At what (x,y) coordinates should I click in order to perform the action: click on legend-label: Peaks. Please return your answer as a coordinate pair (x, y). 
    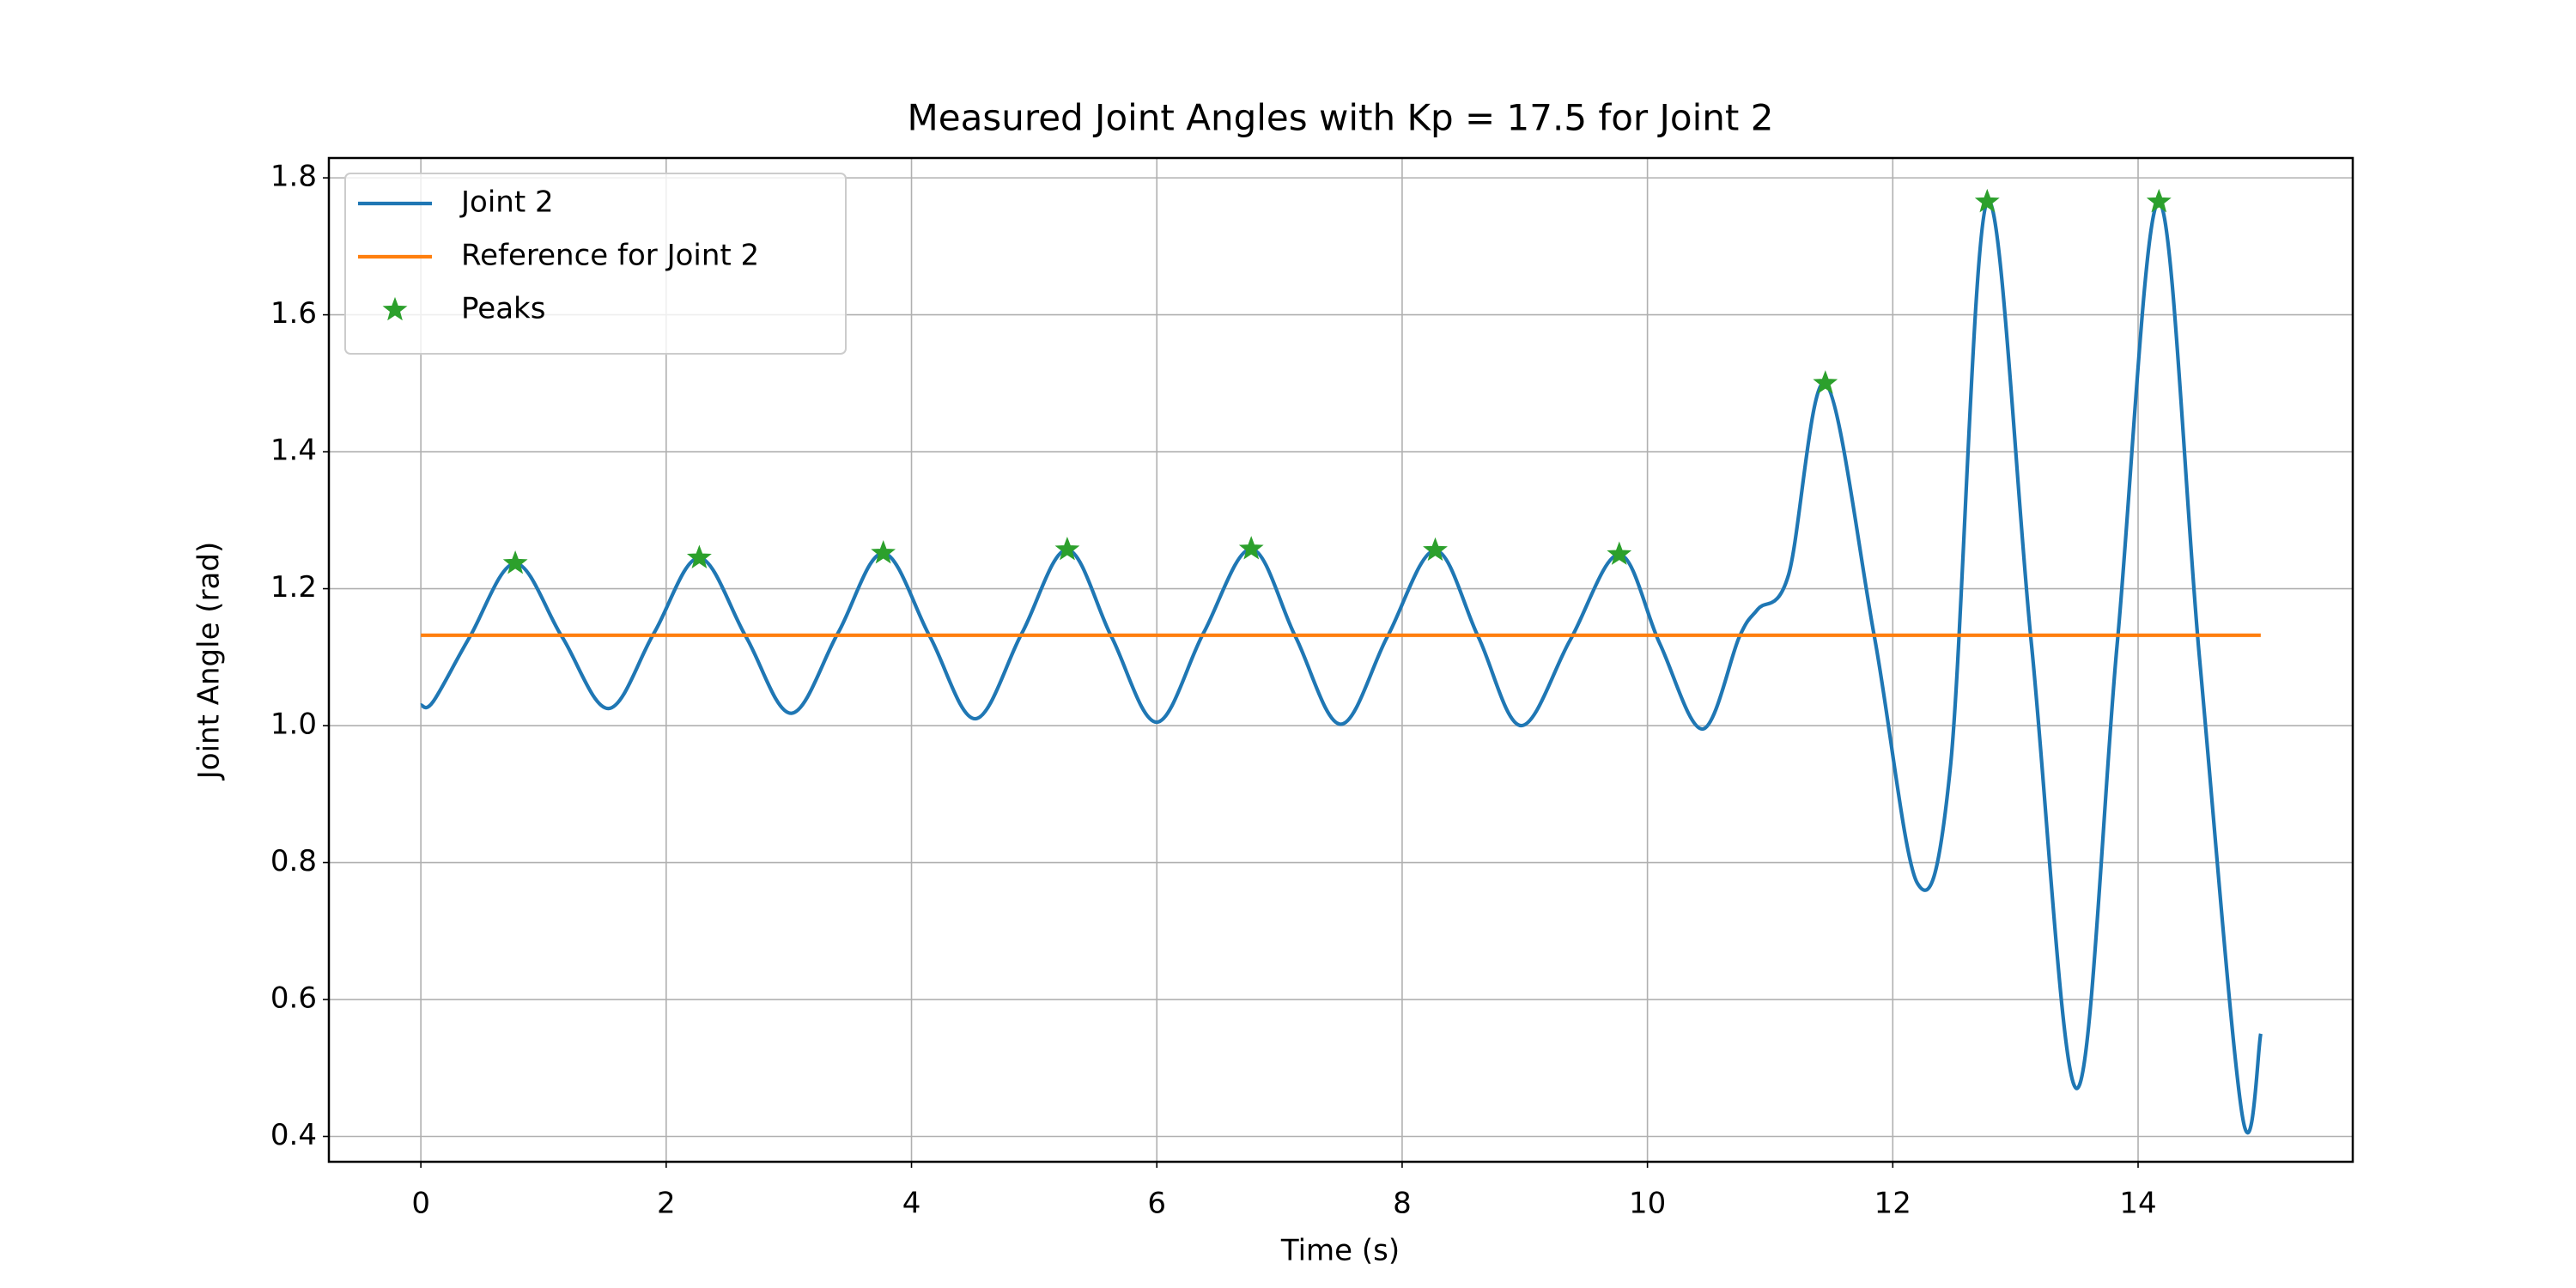
    Looking at the image, I should click on (503, 309).